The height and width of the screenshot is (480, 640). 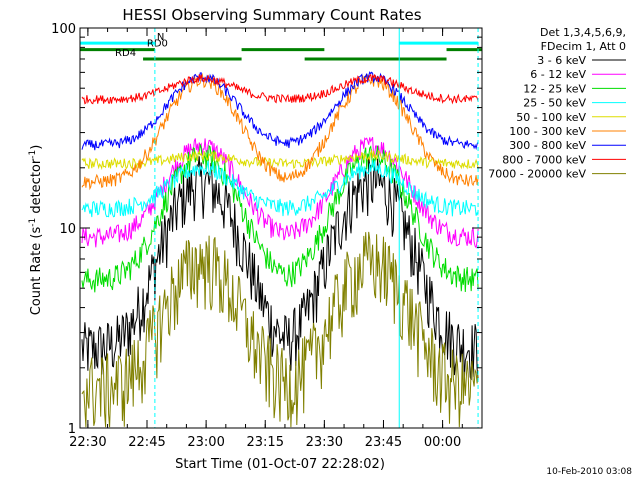 What do you see at coordinates (33, 154) in the screenshot?
I see `y-axis-label-exp2: -1` at bounding box center [33, 154].